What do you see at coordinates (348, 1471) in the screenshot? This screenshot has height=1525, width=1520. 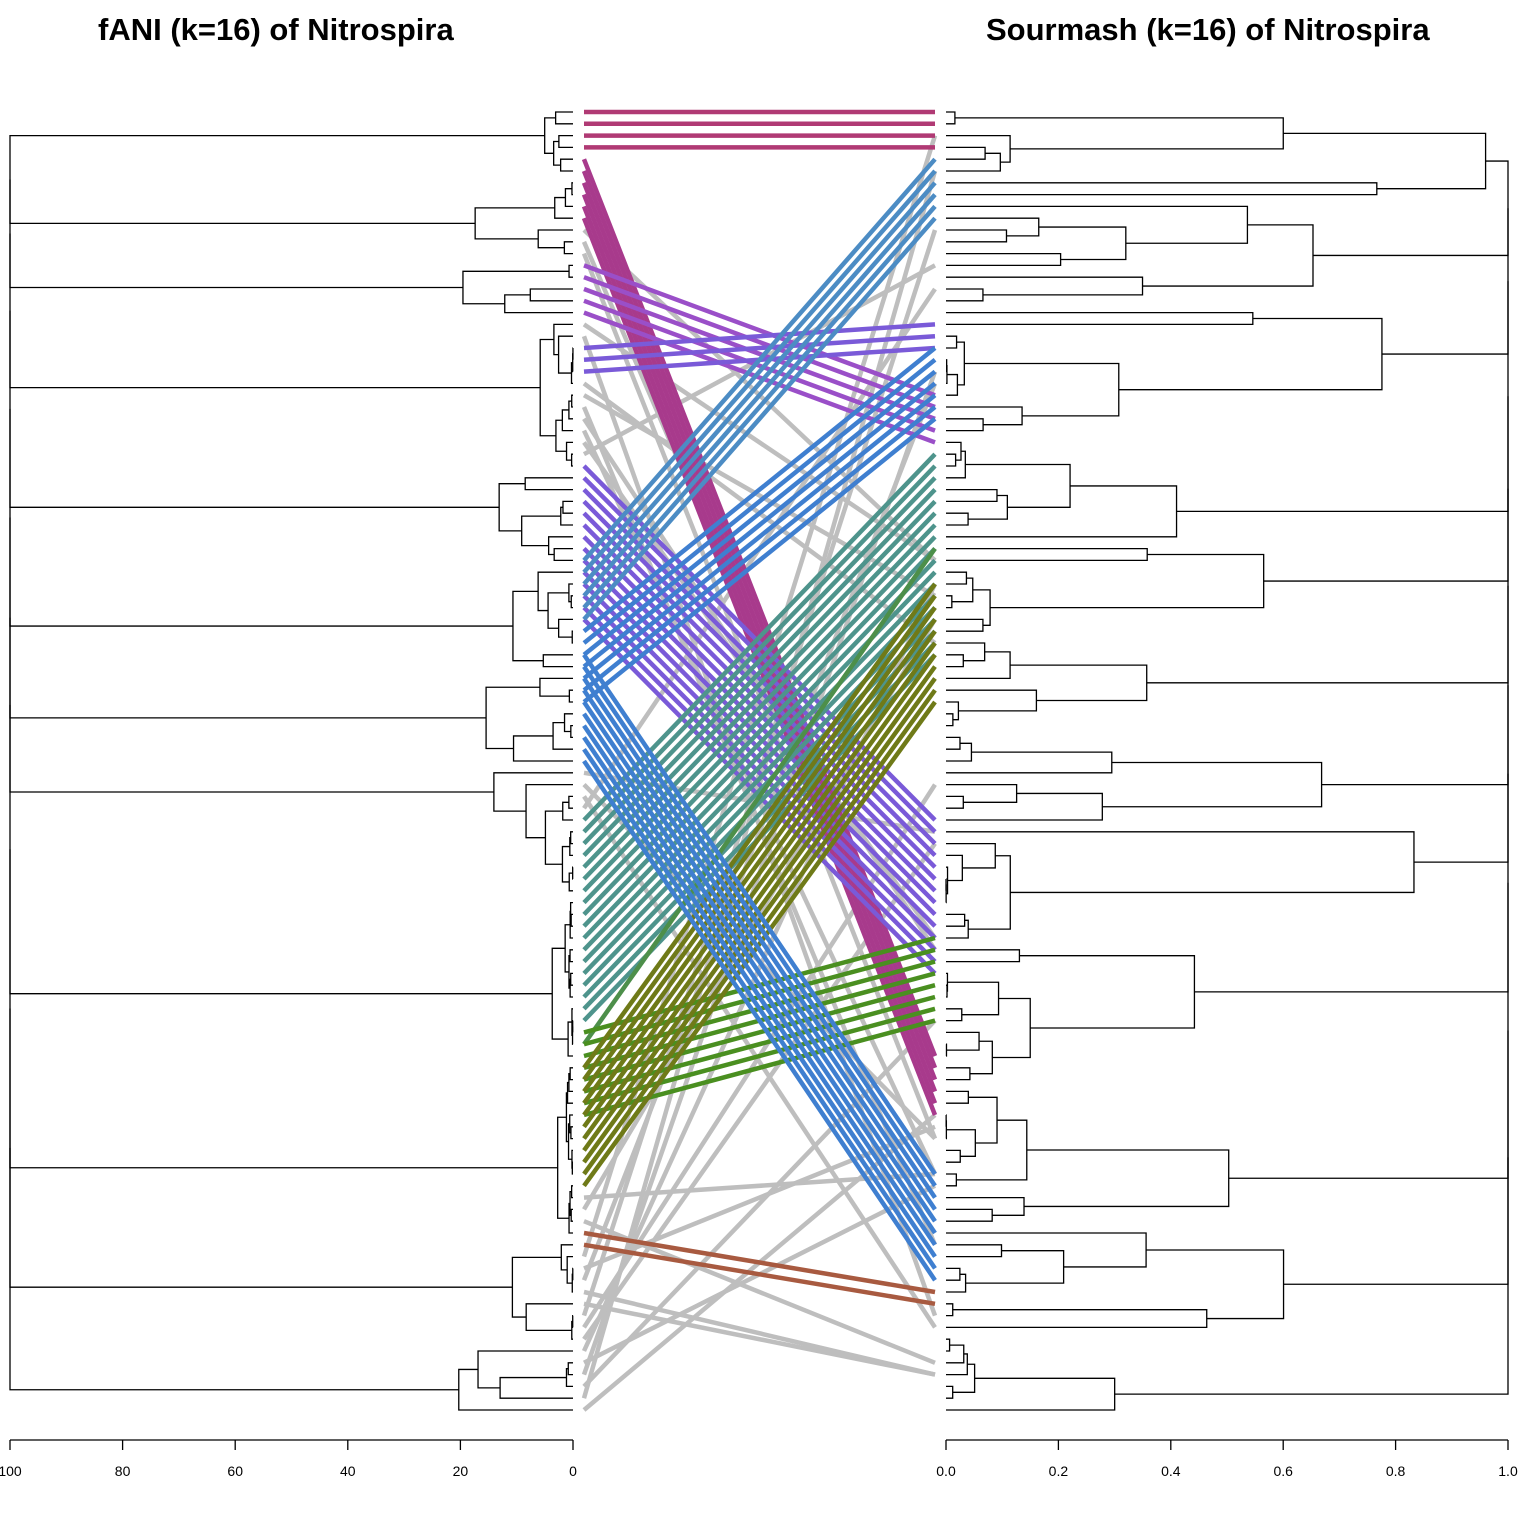 I see `left-axis-tick-label: 40` at bounding box center [348, 1471].